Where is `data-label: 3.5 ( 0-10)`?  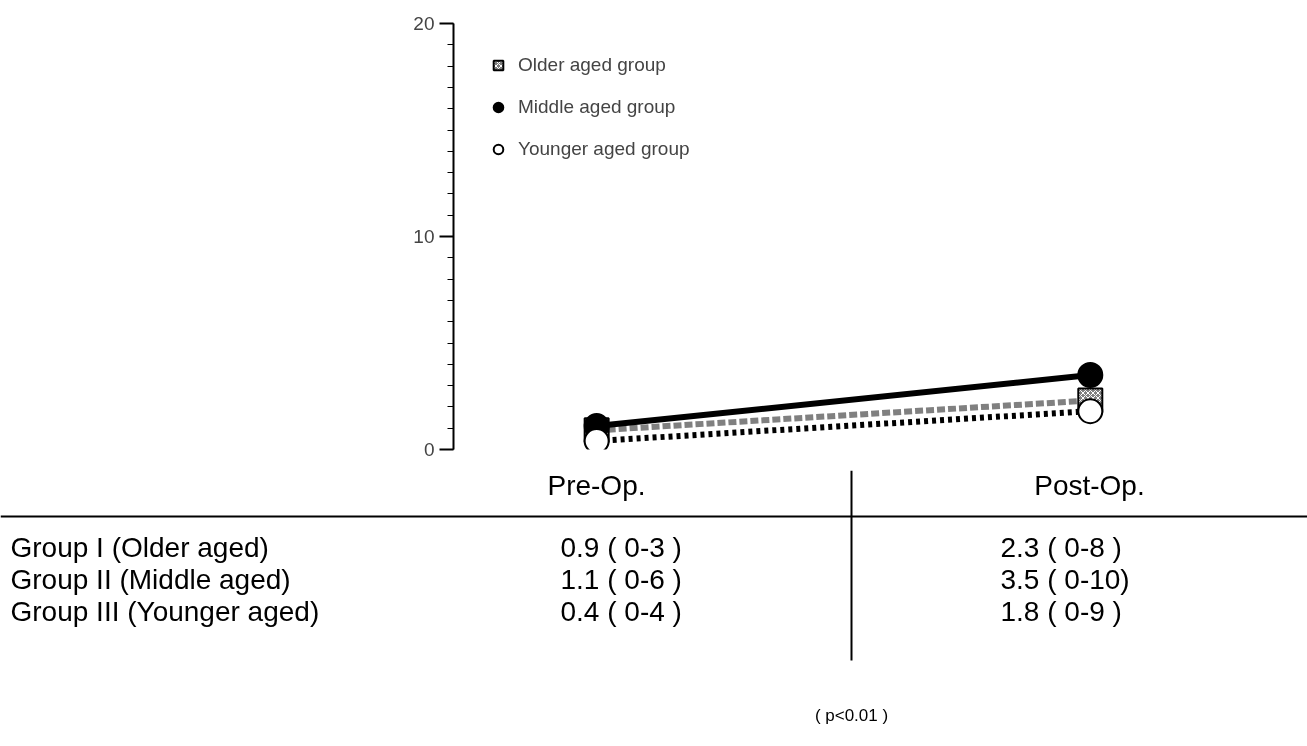
data-label: 3.5 ( 0-10) is located at coordinates (1065, 579).